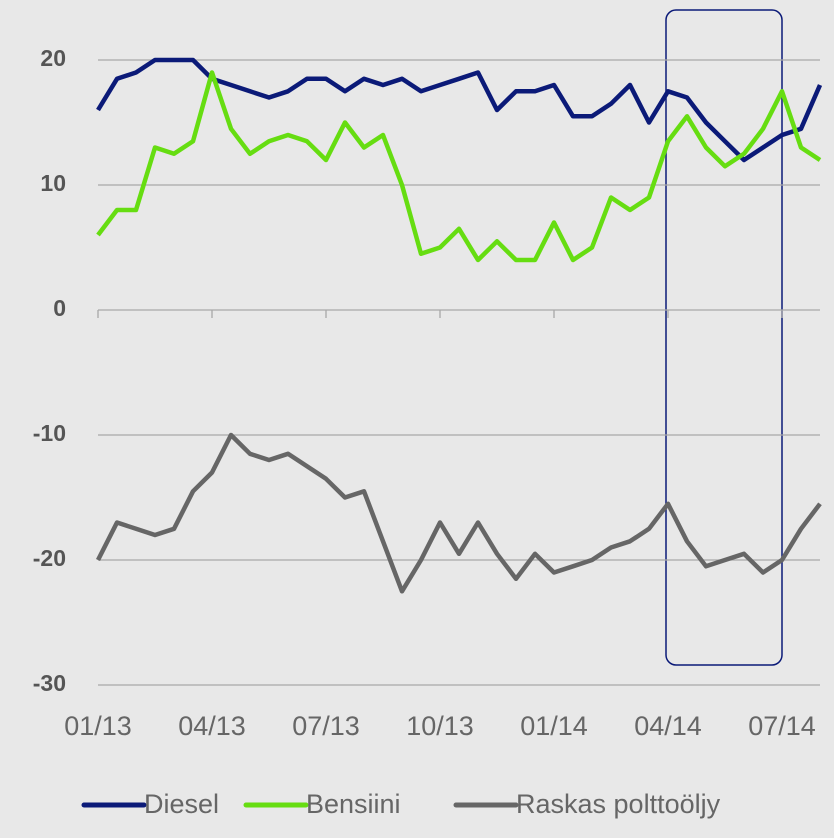  What do you see at coordinates (782, 726) in the screenshot?
I see `x-tick-label: 07/14` at bounding box center [782, 726].